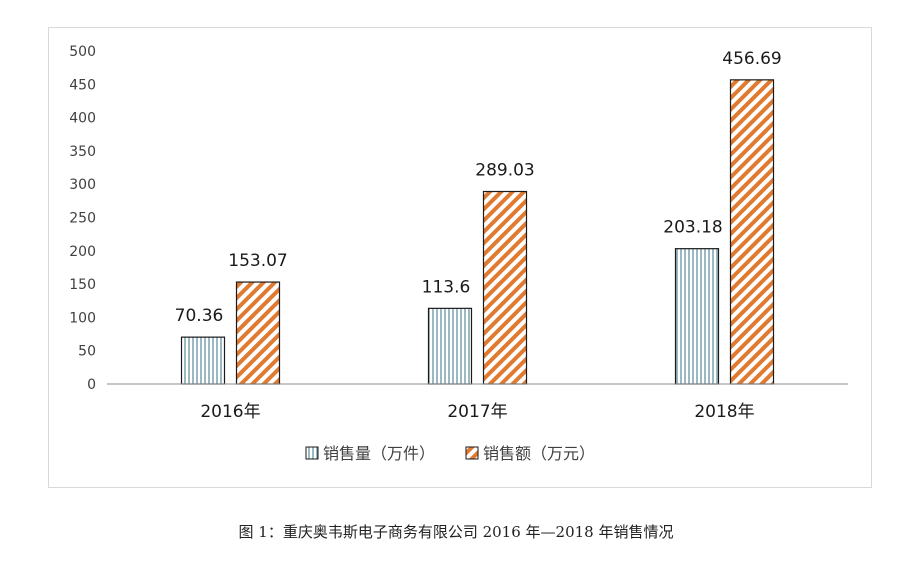 This screenshot has width=912, height=561. Describe the element at coordinates (505, 287) in the screenshot. I see `bar-series-2-2017年` at that location.